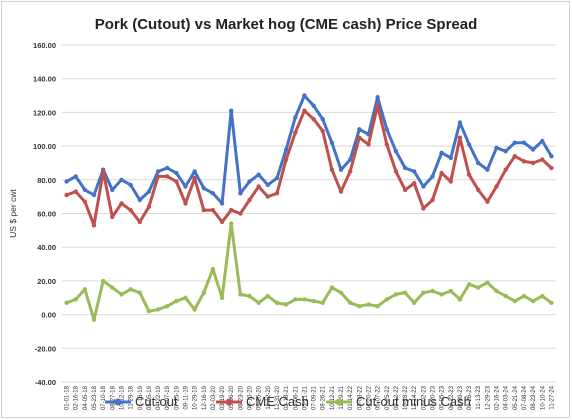 The width and height of the screenshot is (572, 420). What do you see at coordinates (269, 397) in the screenshot?
I see `x-tick-label: 11-12-20` at bounding box center [269, 397].